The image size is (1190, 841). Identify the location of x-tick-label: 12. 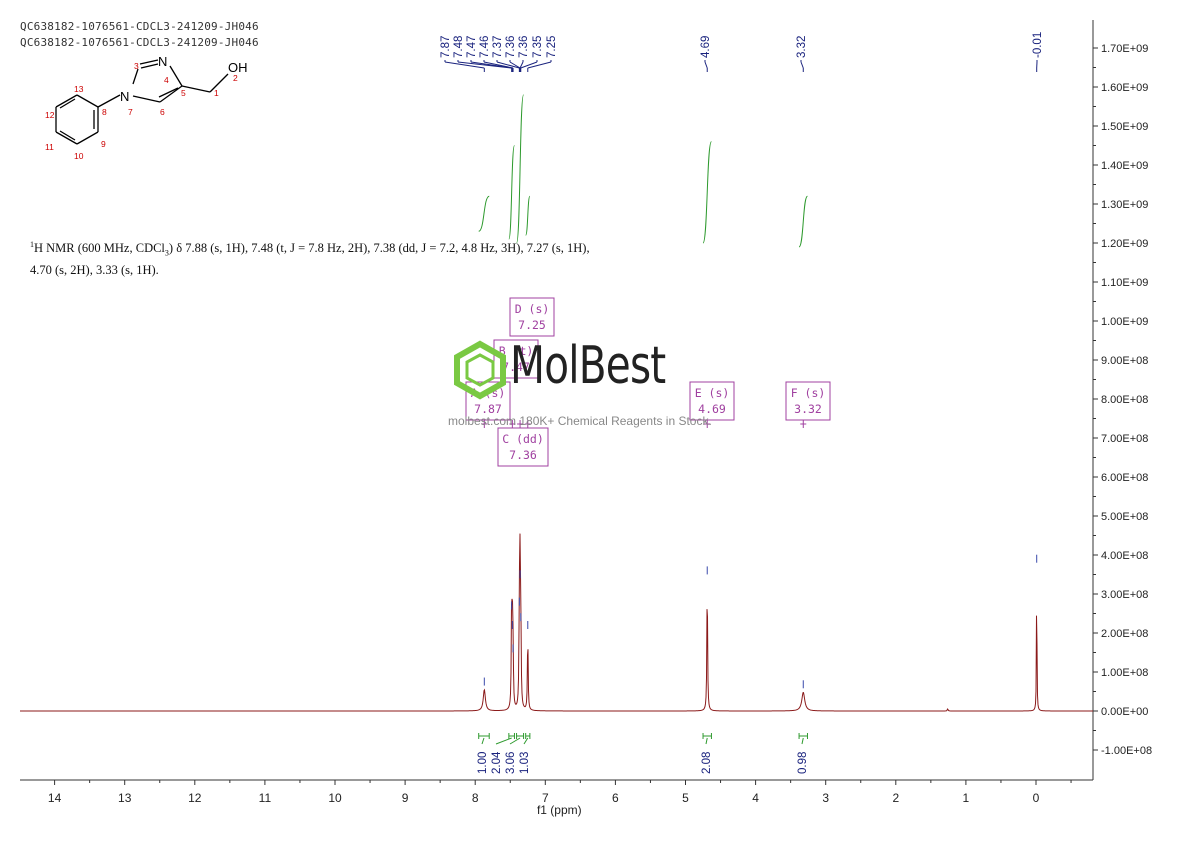
(195, 798).